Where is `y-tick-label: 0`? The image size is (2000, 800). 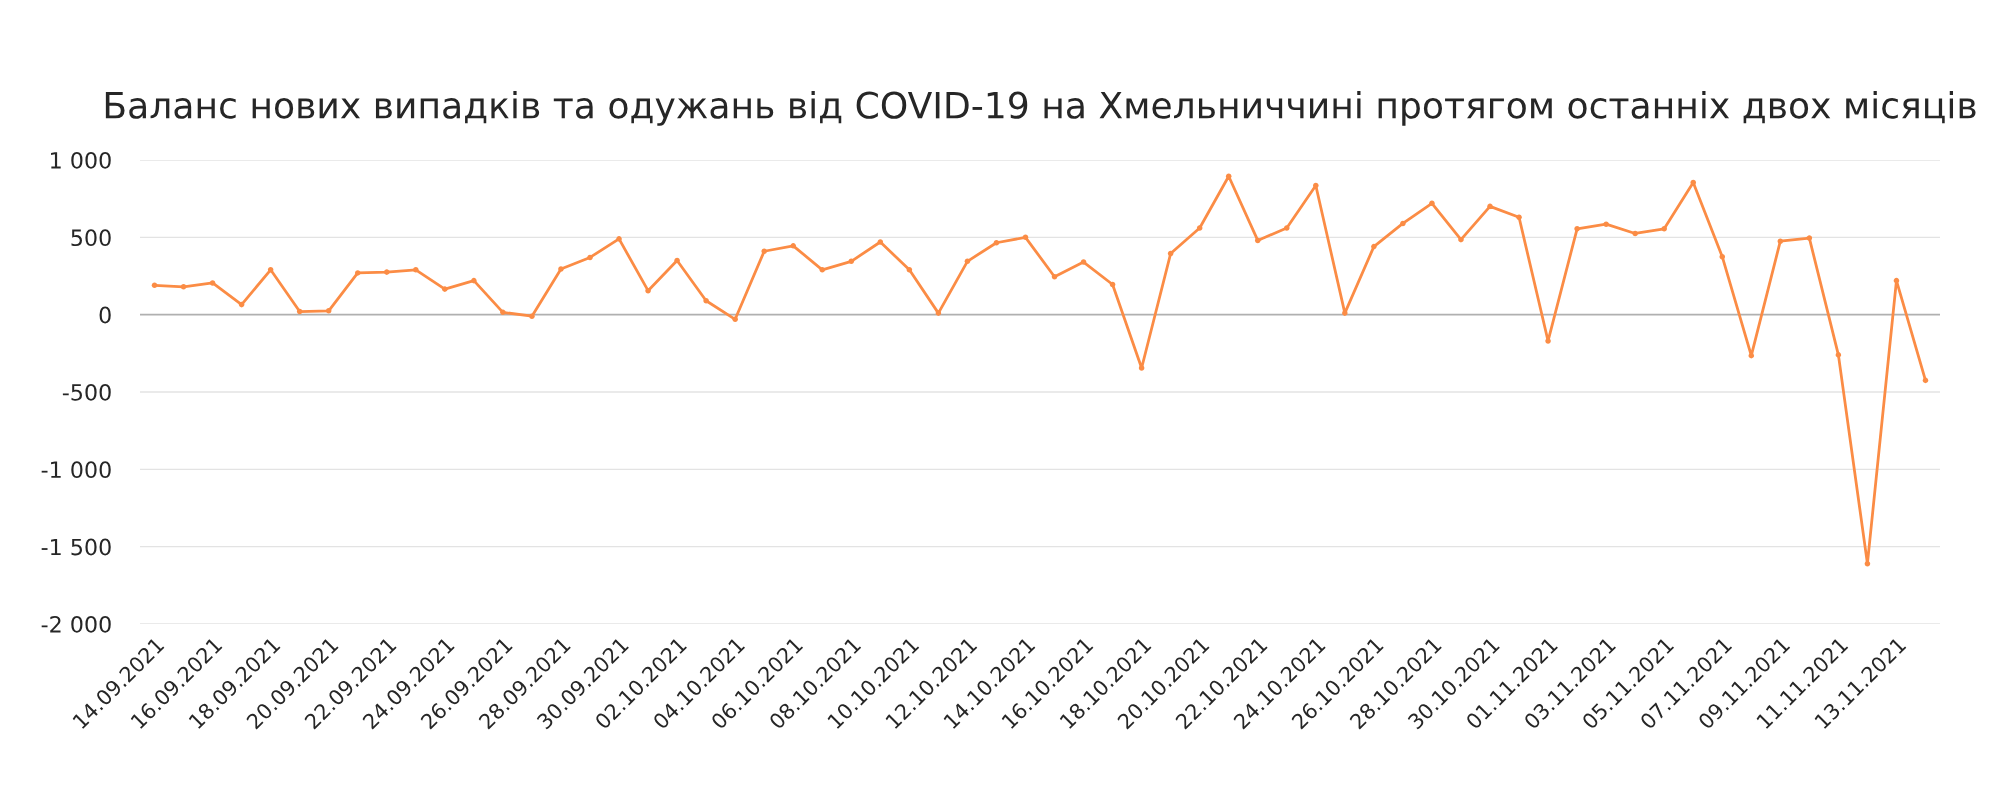 y-tick-label: 0 is located at coordinates (105, 315).